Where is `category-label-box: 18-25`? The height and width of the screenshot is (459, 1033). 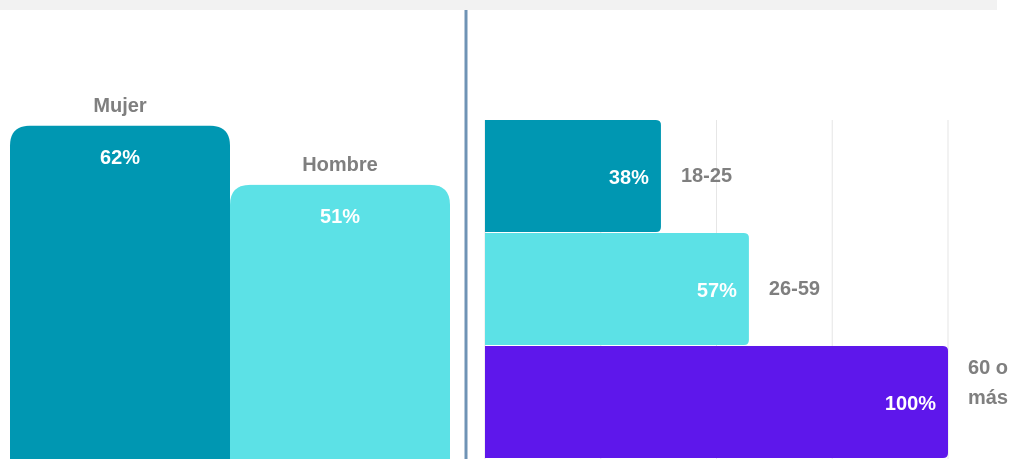 category-label-box: 18-25 is located at coordinates (706, 175).